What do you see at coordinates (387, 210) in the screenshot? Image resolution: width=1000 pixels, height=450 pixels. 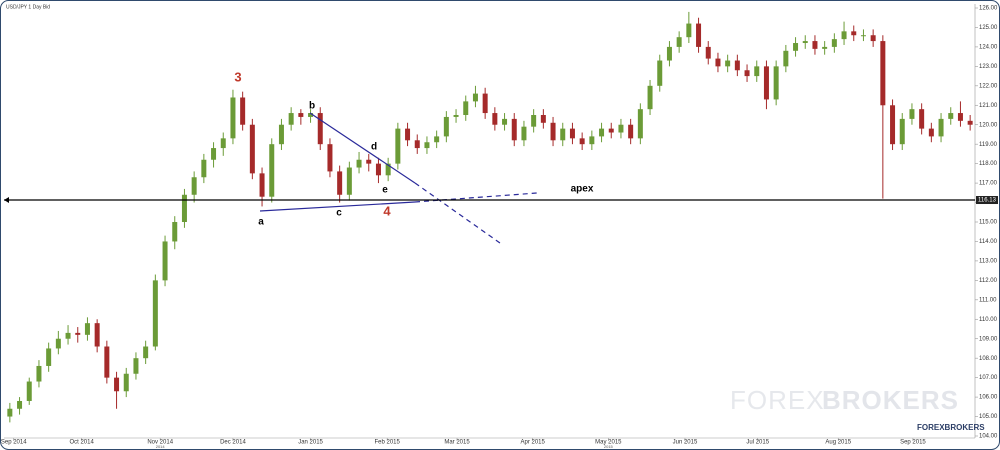 I see `annotation: 4` at bounding box center [387, 210].